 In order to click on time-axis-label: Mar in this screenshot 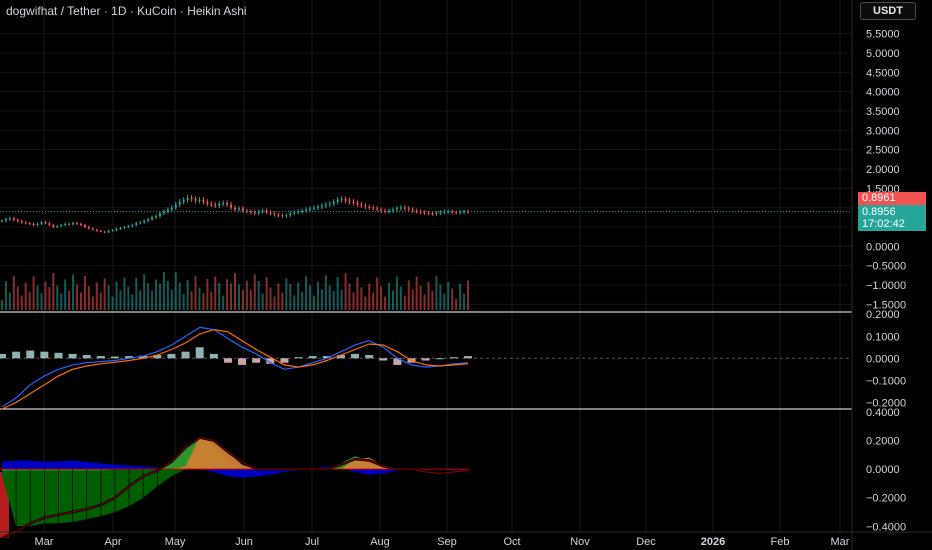, I will do `click(44, 542)`.